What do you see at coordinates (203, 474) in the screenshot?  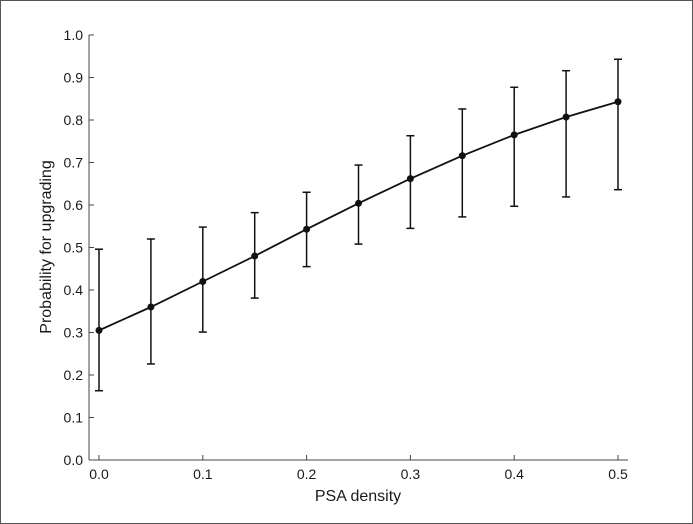 I see `x-tick-label: 0.1` at bounding box center [203, 474].